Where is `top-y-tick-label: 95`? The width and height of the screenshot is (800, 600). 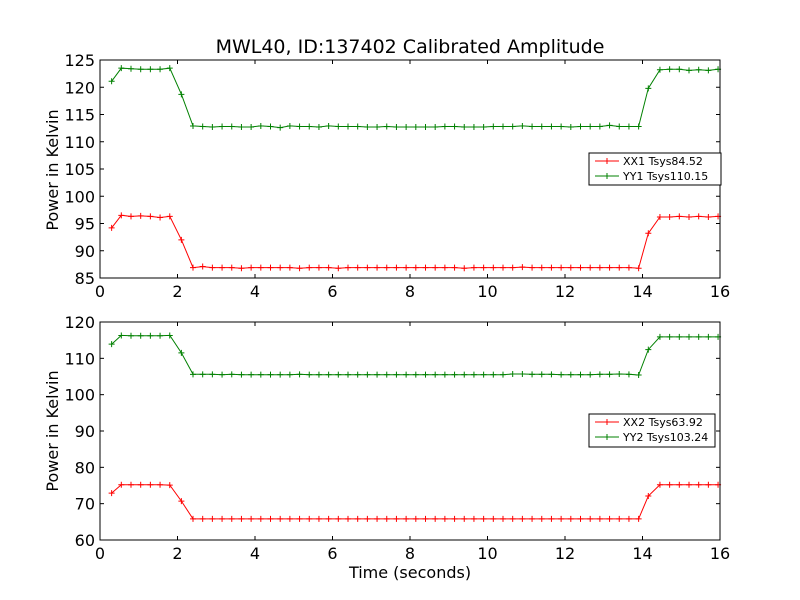
top-y-tick-label: 95 is located at coordinates (85, 224).